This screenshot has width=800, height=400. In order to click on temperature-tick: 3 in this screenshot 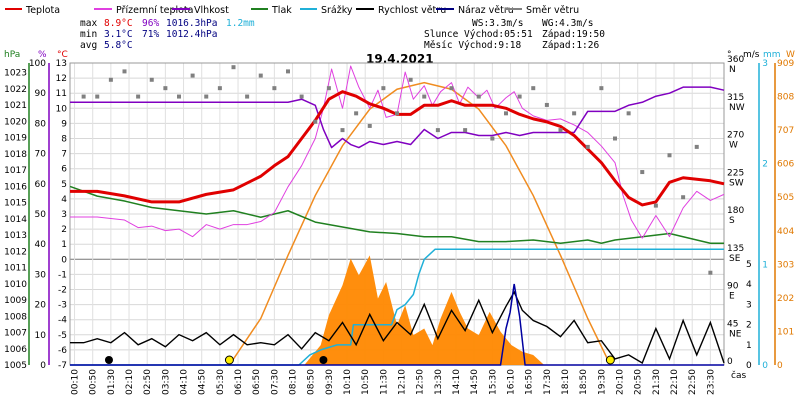, I will do `click(64, 215)`.